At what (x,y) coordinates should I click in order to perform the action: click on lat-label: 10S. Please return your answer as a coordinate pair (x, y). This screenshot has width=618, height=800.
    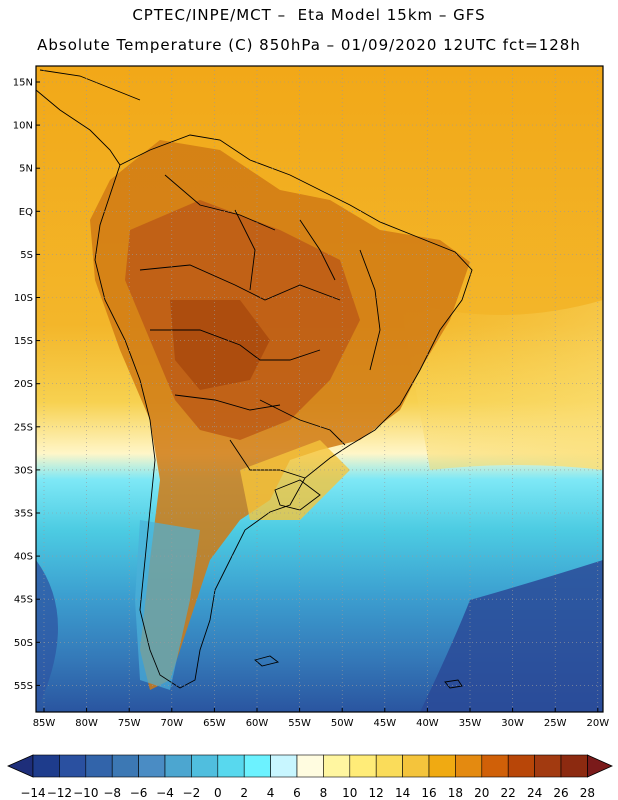
    Looking at the image, I should click on (23, 298).